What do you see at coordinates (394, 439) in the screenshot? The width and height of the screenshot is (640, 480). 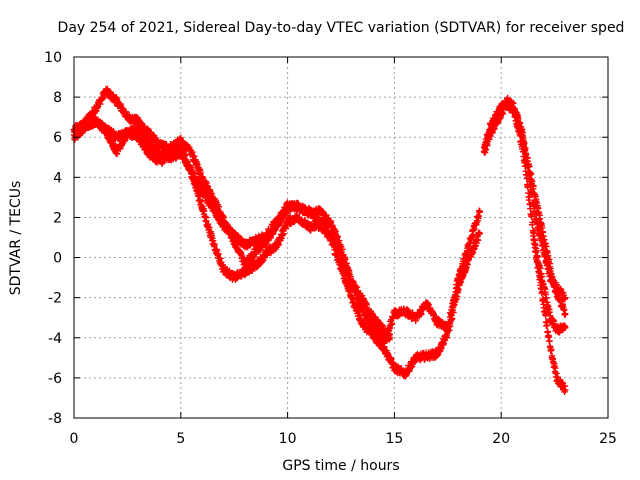 I see `x-tick-label: 15` at bounding box center [394, 439].